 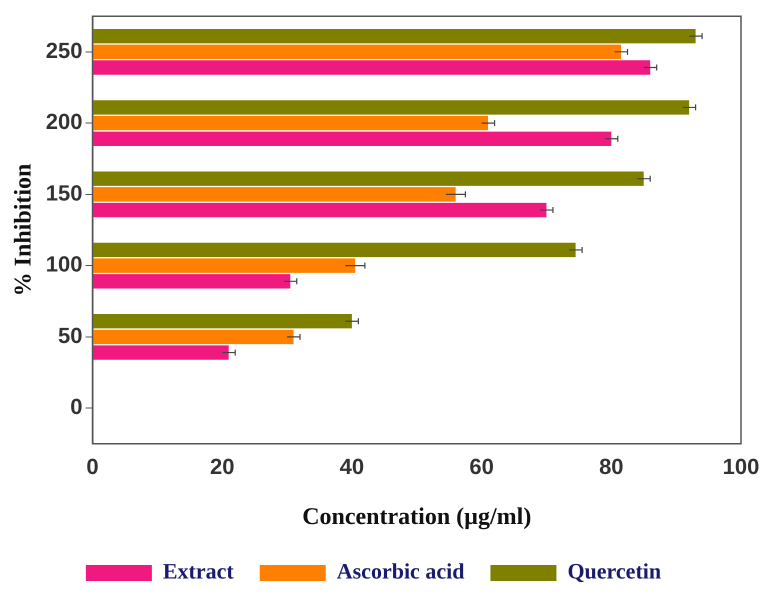 What do you see at coordinates (64, 193) in the screenshot?
I see `y-tick-label: 150` at bounding box center [64, 193].